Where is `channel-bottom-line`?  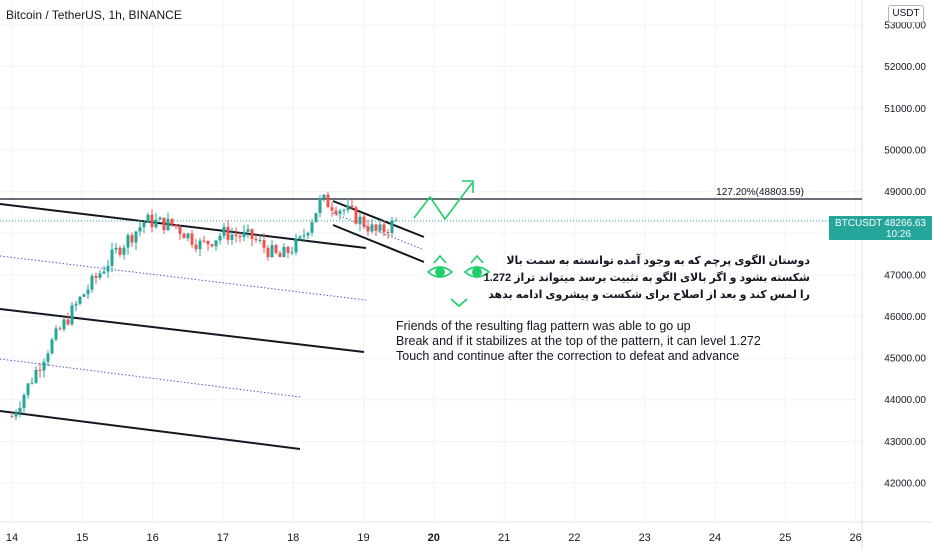 channel-bottom-line is located at coordinates (150, 430).